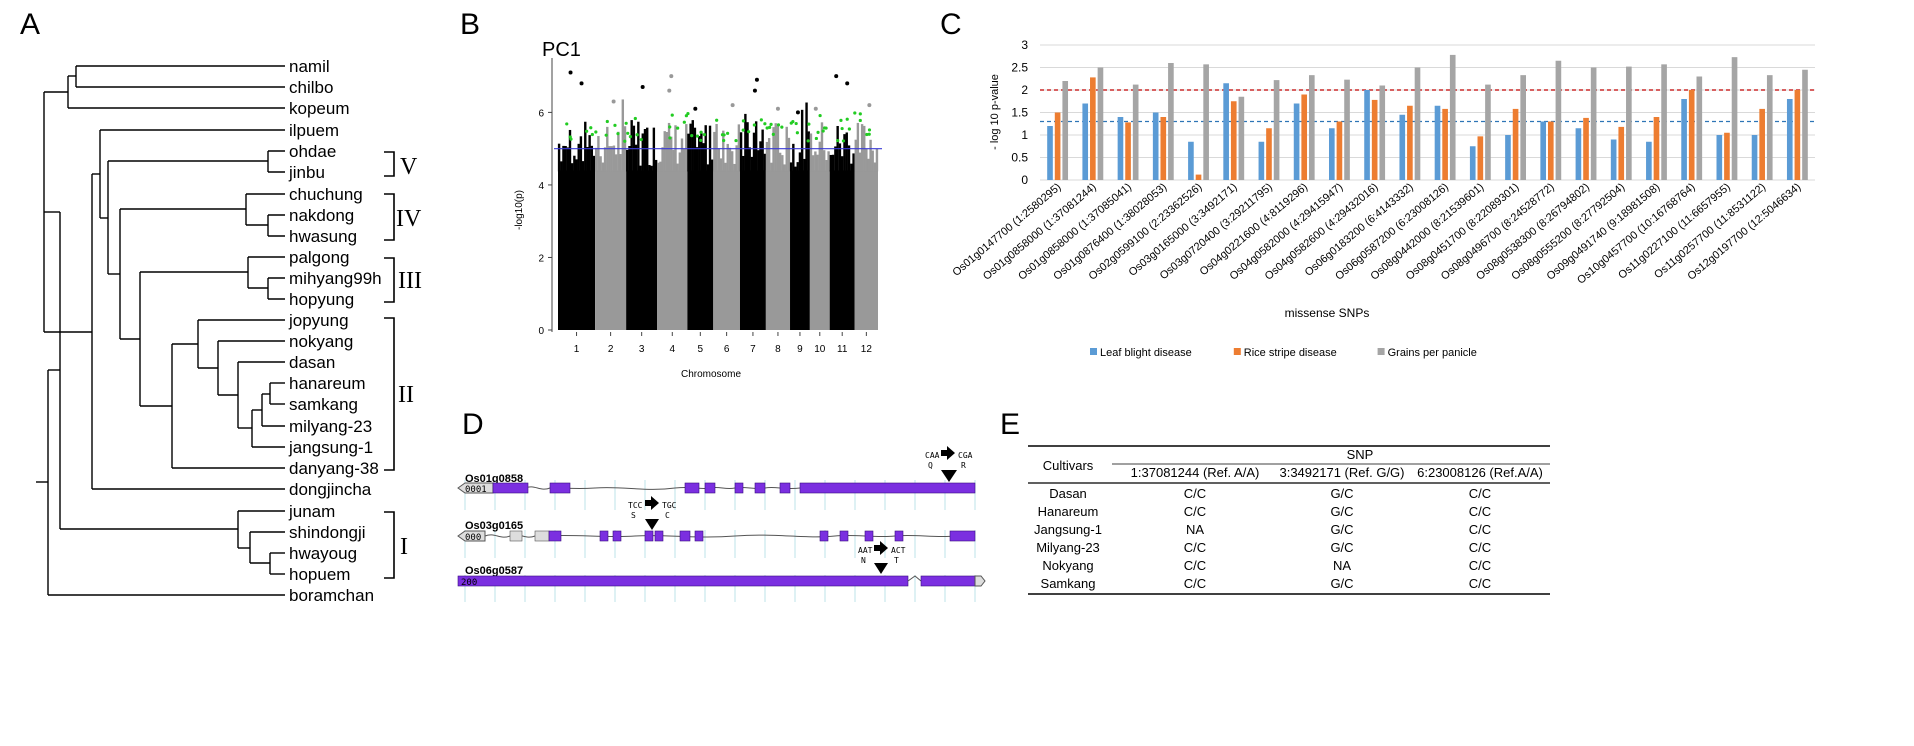  What do you see at coordinates (331, 595) in the screenshot?
I see `taxon-label: boramchan` at bounding box center [331, 595].